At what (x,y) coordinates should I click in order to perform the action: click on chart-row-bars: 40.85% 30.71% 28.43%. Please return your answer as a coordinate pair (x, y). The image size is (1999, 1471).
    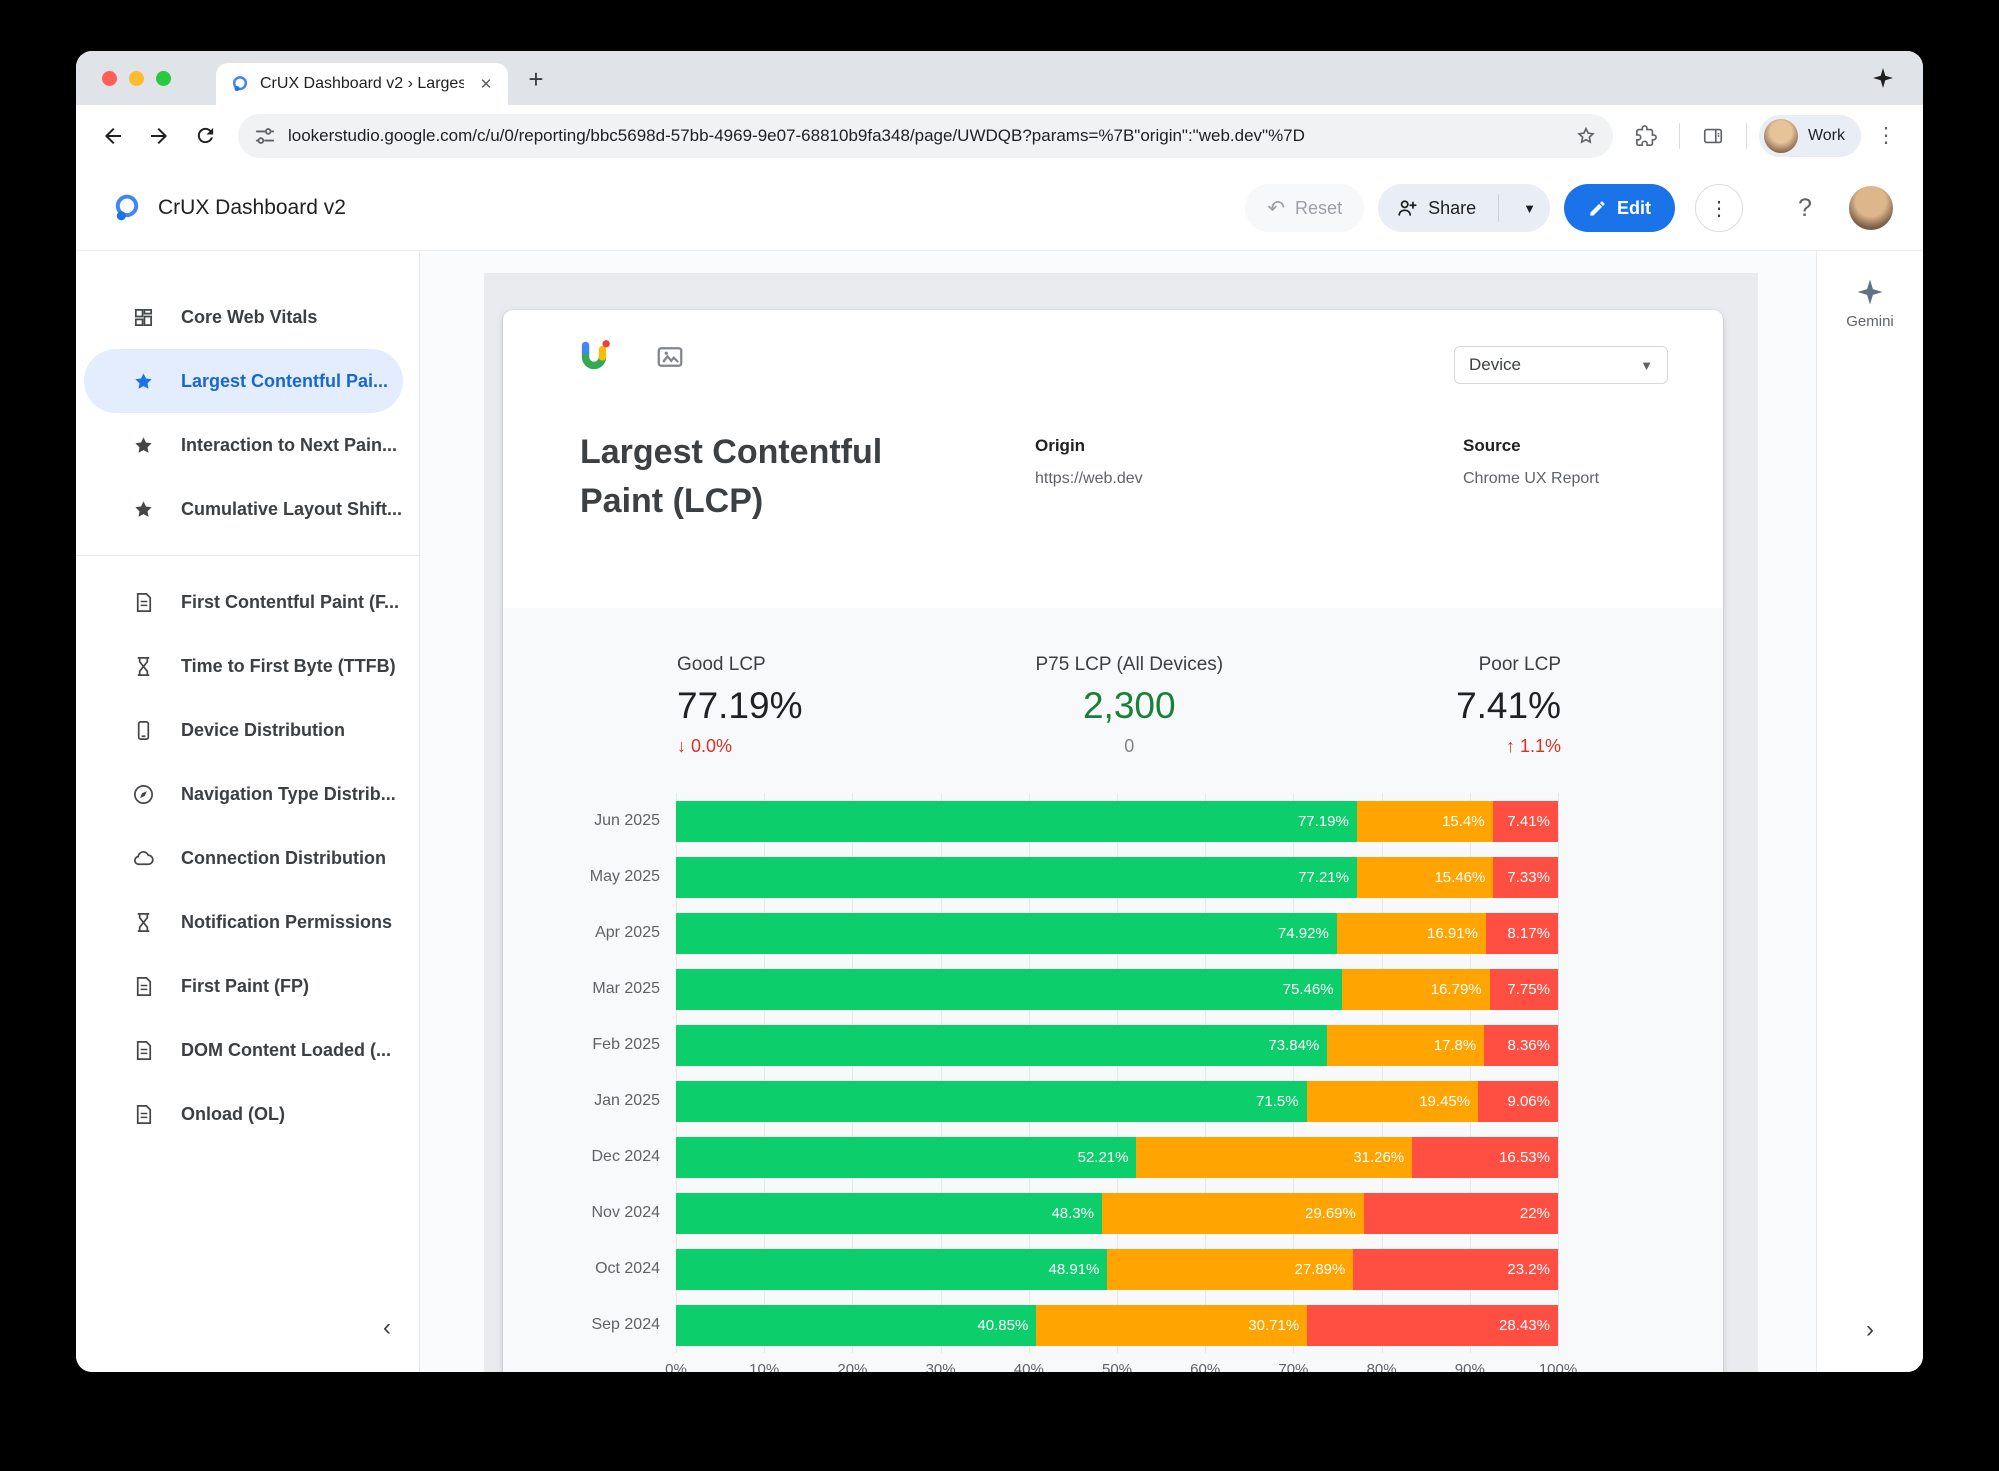
    Looking at the image, I should click on (1117, 1325).